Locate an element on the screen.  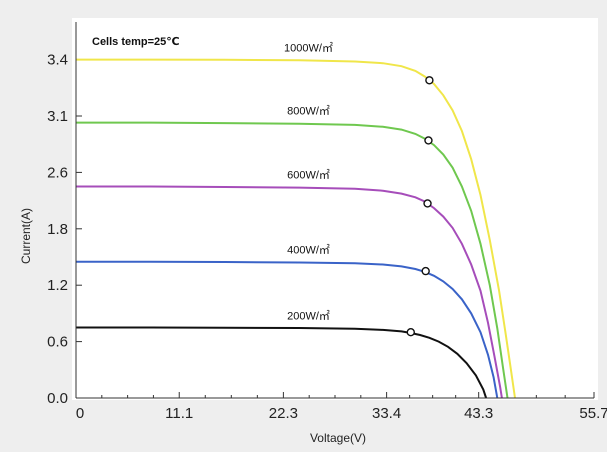
y-tick-label: 3.4 is located at coordinates (57, 60).